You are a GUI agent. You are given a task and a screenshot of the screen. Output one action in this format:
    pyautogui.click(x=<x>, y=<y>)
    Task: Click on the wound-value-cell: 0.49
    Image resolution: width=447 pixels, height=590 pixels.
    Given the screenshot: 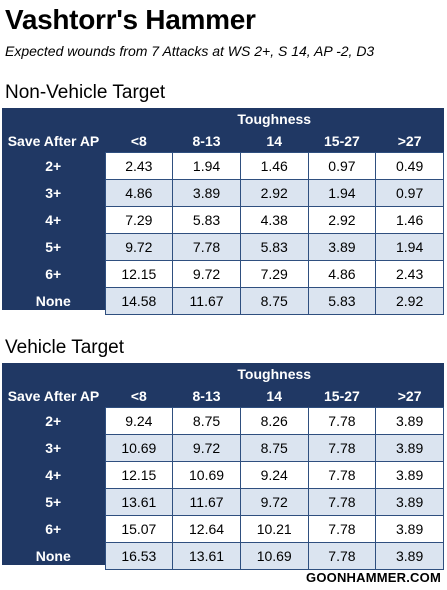 What is the action you would take?
    pyautogui.click(x=409, y=166)
    